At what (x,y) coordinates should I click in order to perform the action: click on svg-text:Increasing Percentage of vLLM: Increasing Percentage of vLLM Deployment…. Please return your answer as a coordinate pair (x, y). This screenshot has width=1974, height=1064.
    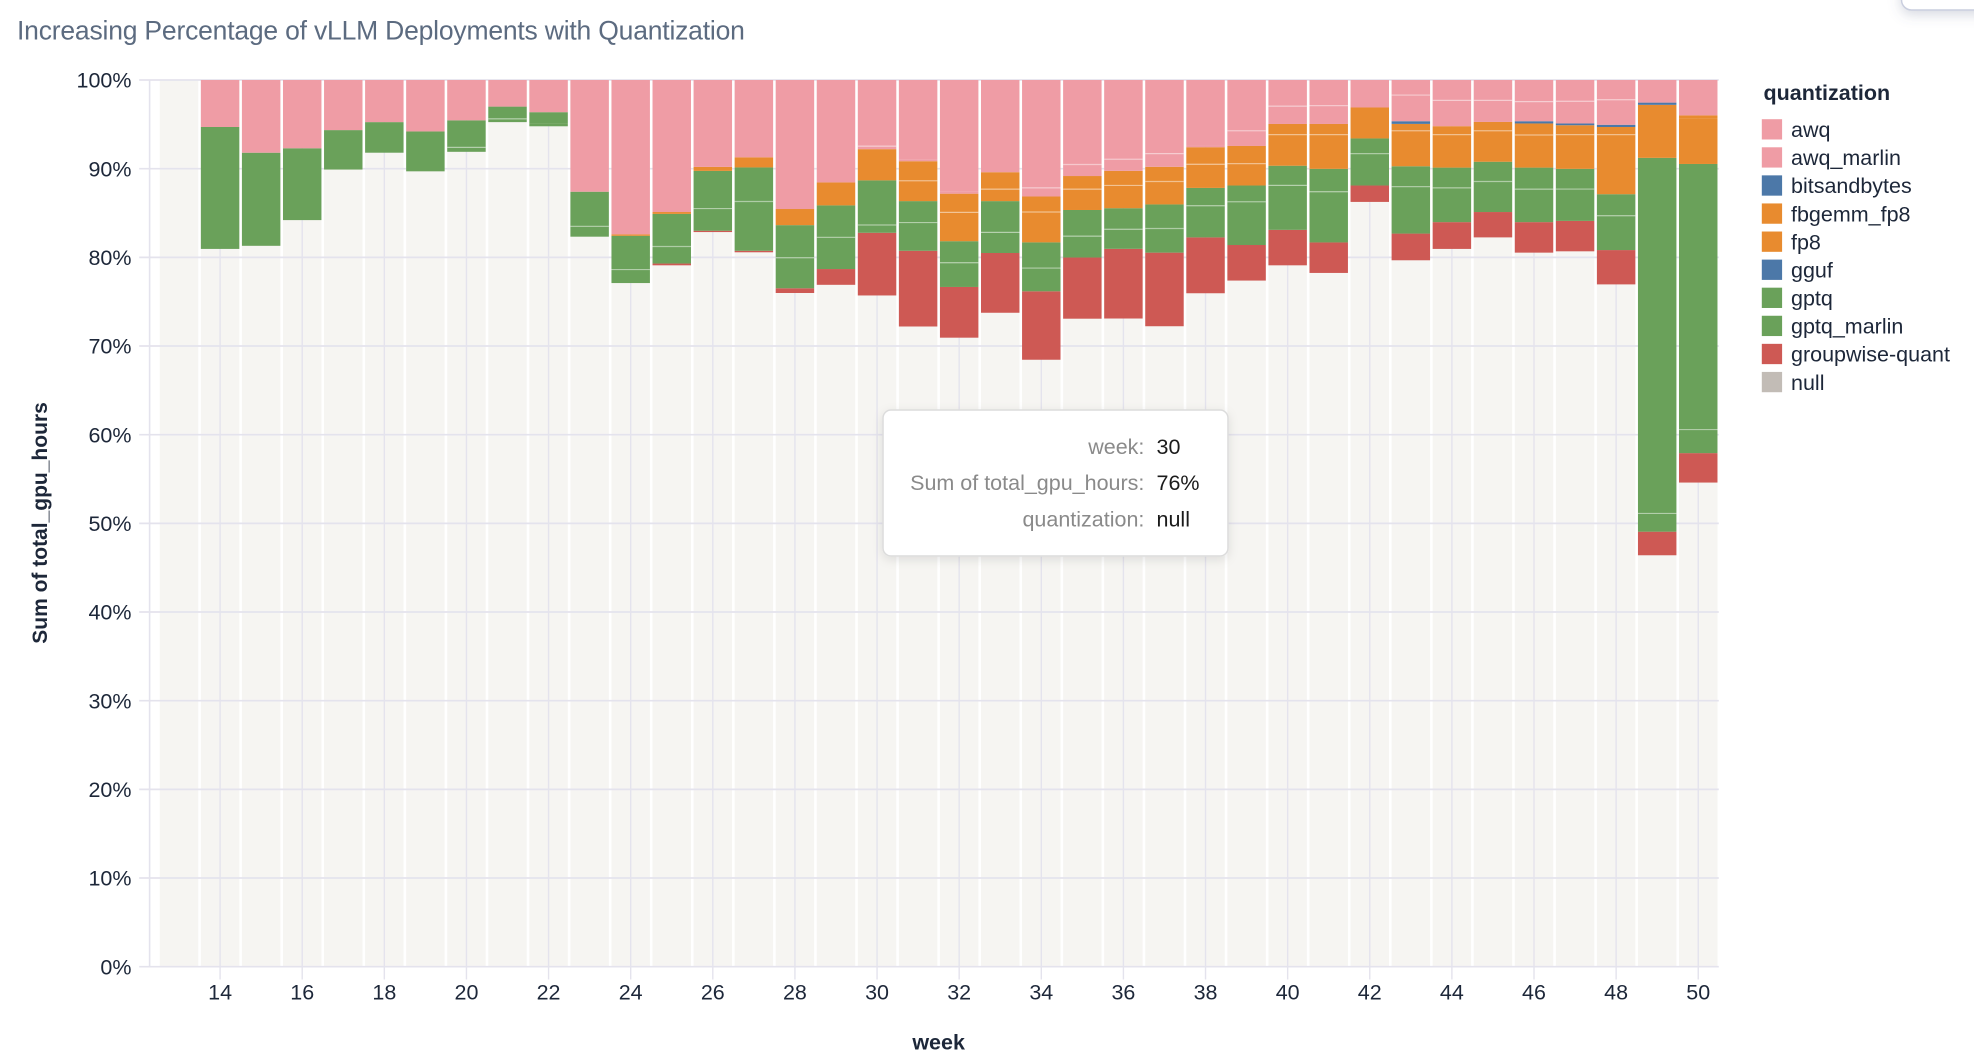
    Looking at the image, I should click on (381, 31).